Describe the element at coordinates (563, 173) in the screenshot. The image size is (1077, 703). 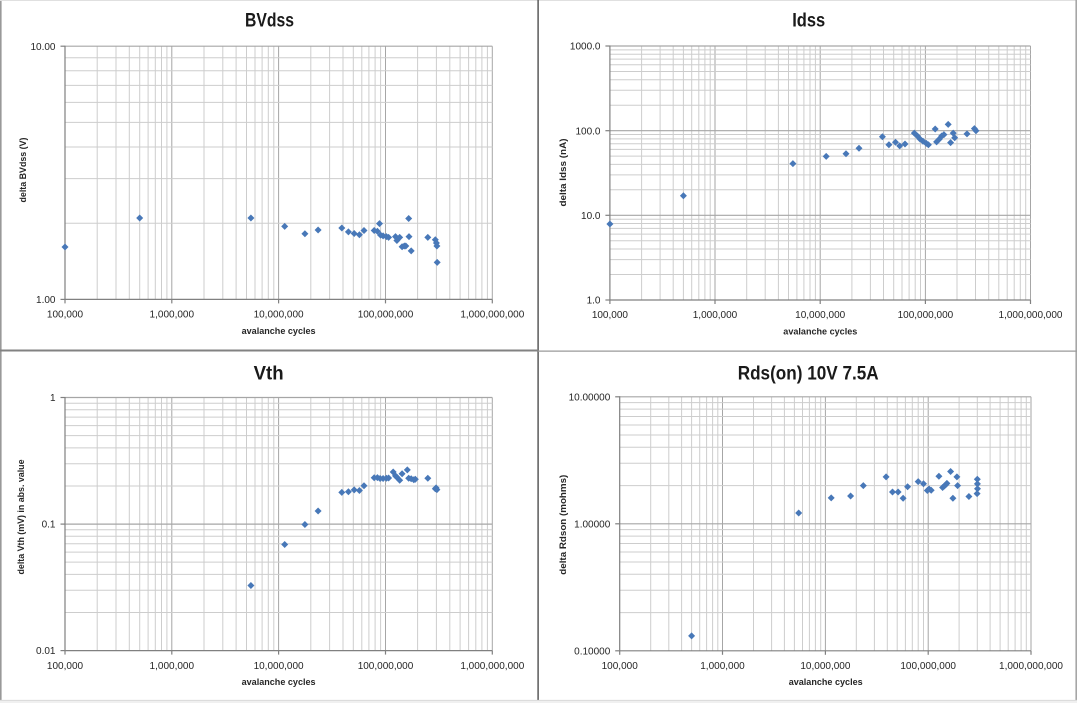
I see `svg-text: delta Idss (nA)` at that location.